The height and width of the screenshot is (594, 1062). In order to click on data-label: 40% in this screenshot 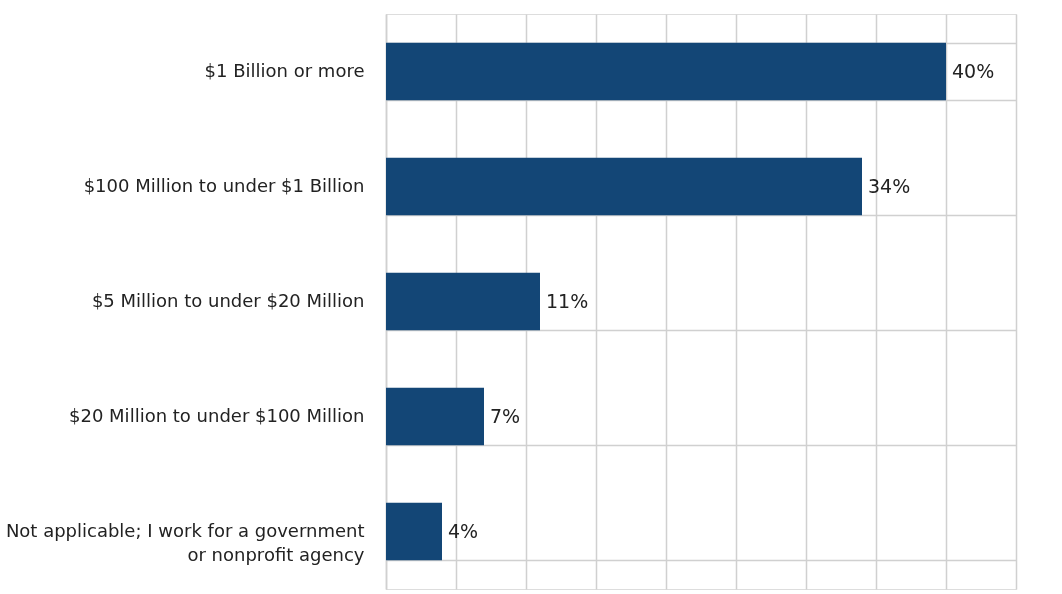, I will do `click(973, 70)`.